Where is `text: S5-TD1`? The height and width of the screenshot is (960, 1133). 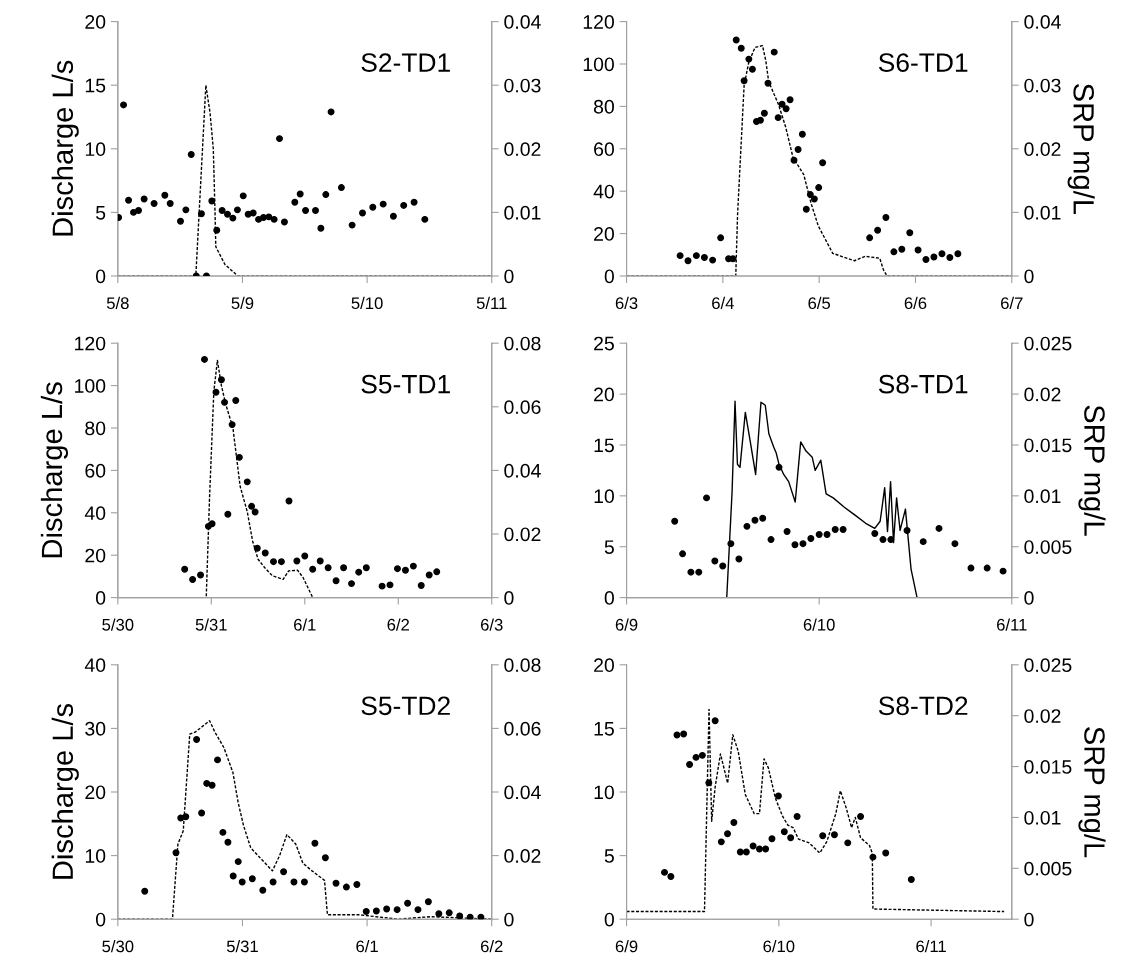 text: S5-TD1 is located at coordinates (405, 384).